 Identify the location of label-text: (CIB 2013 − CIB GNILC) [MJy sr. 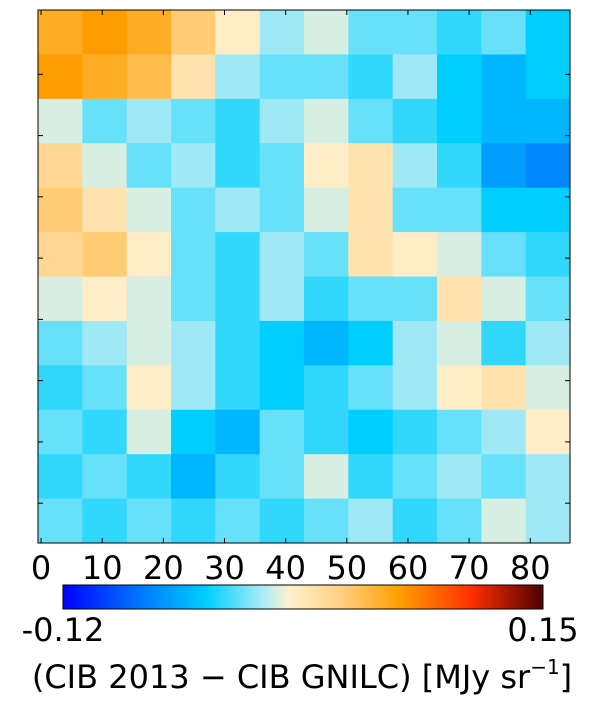
(281, 677).